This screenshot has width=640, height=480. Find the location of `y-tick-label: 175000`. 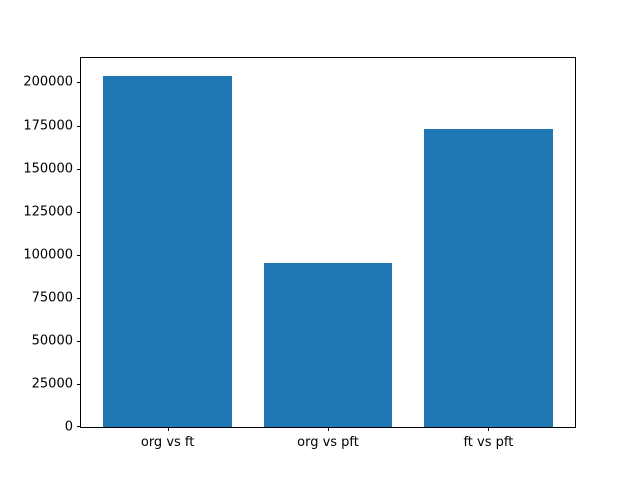

y-tick-label: 175000 is located at coordinates (48, 126).